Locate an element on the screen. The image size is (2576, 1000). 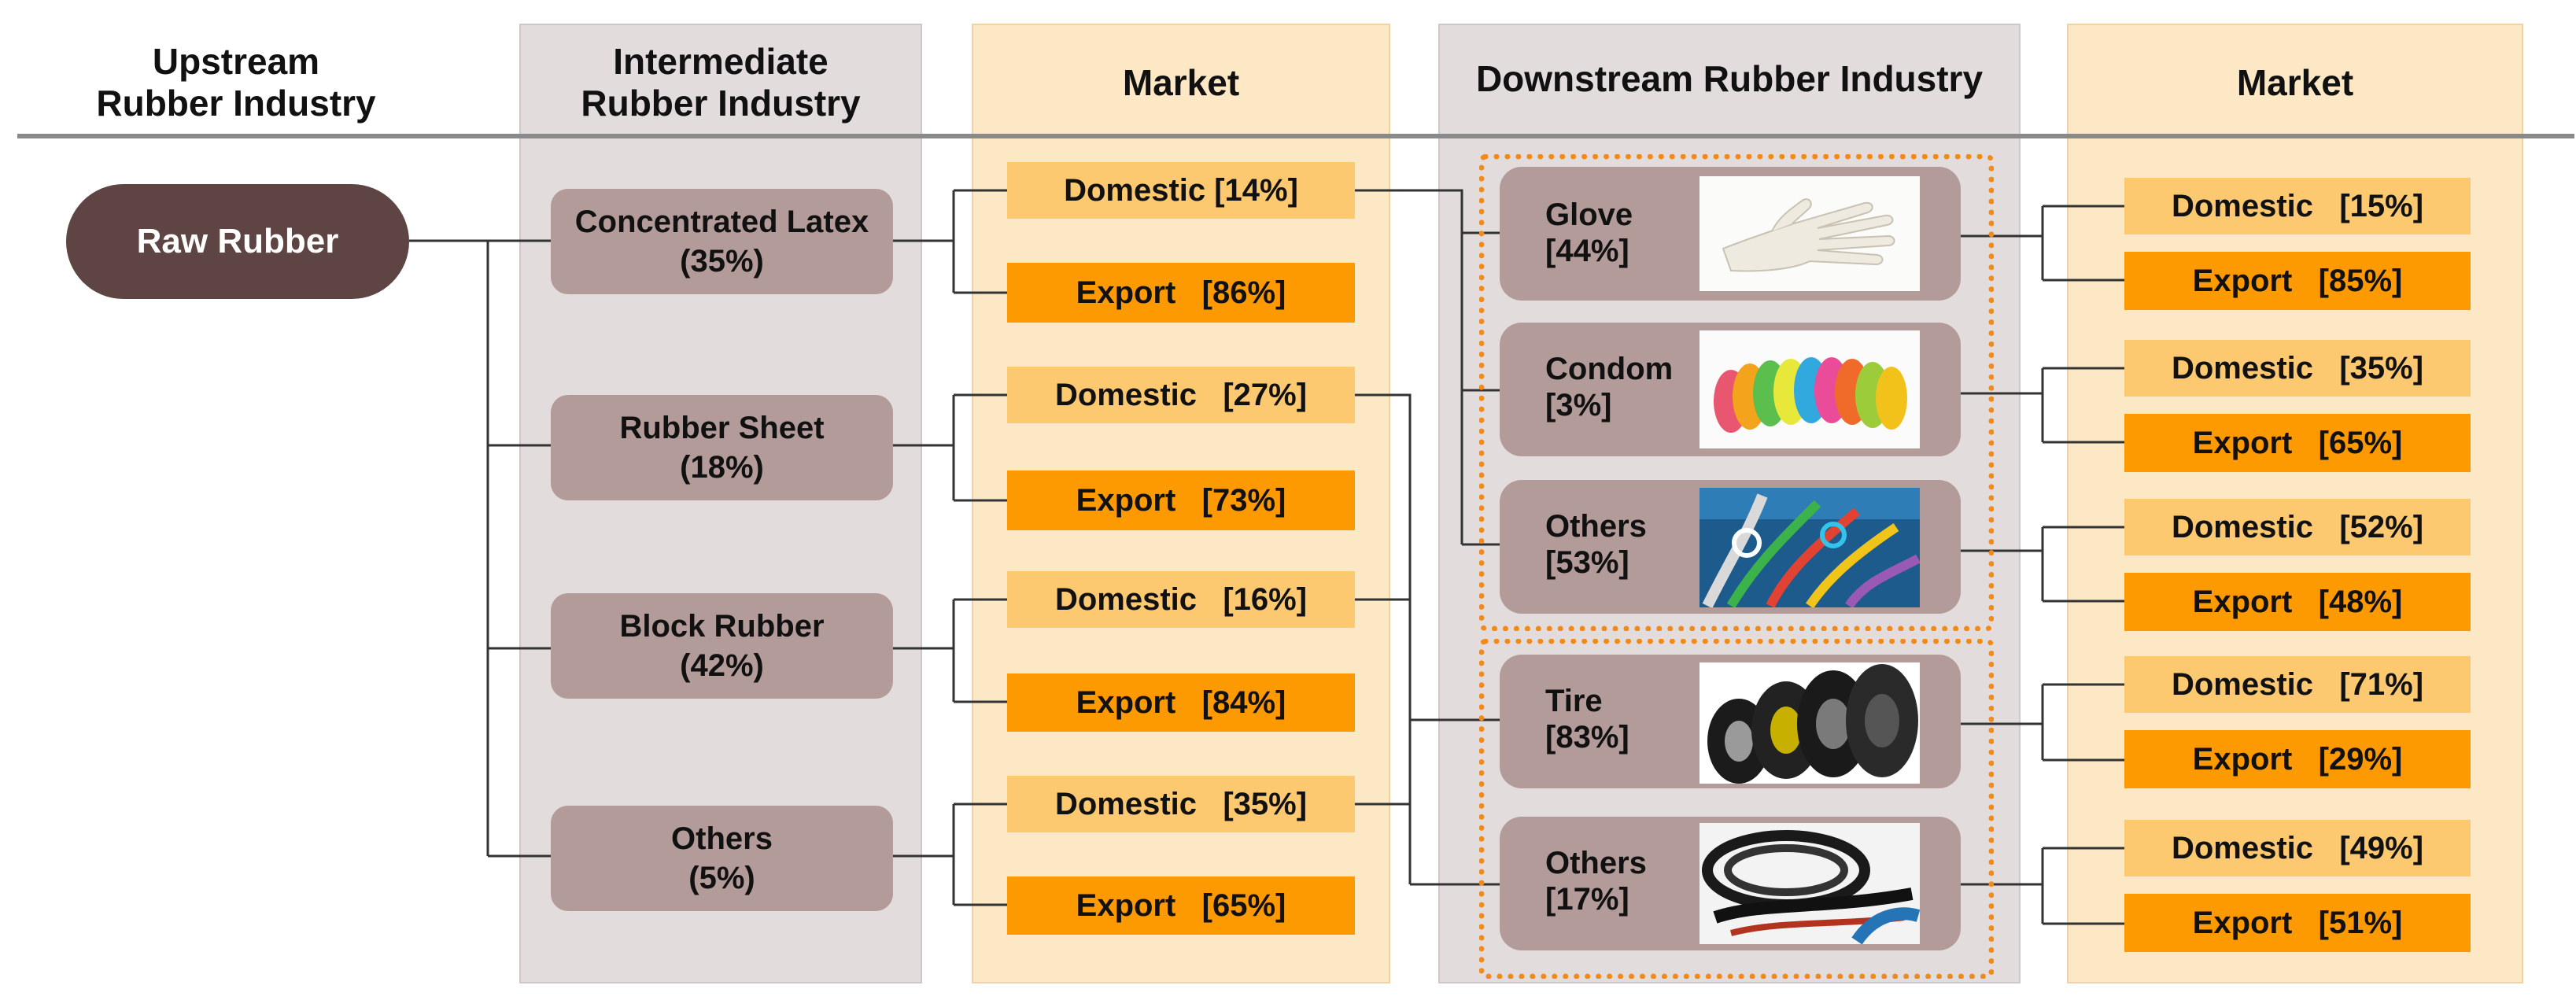
downstream-card-tire: Tire [83%] is located at coordinates (1730, 721).